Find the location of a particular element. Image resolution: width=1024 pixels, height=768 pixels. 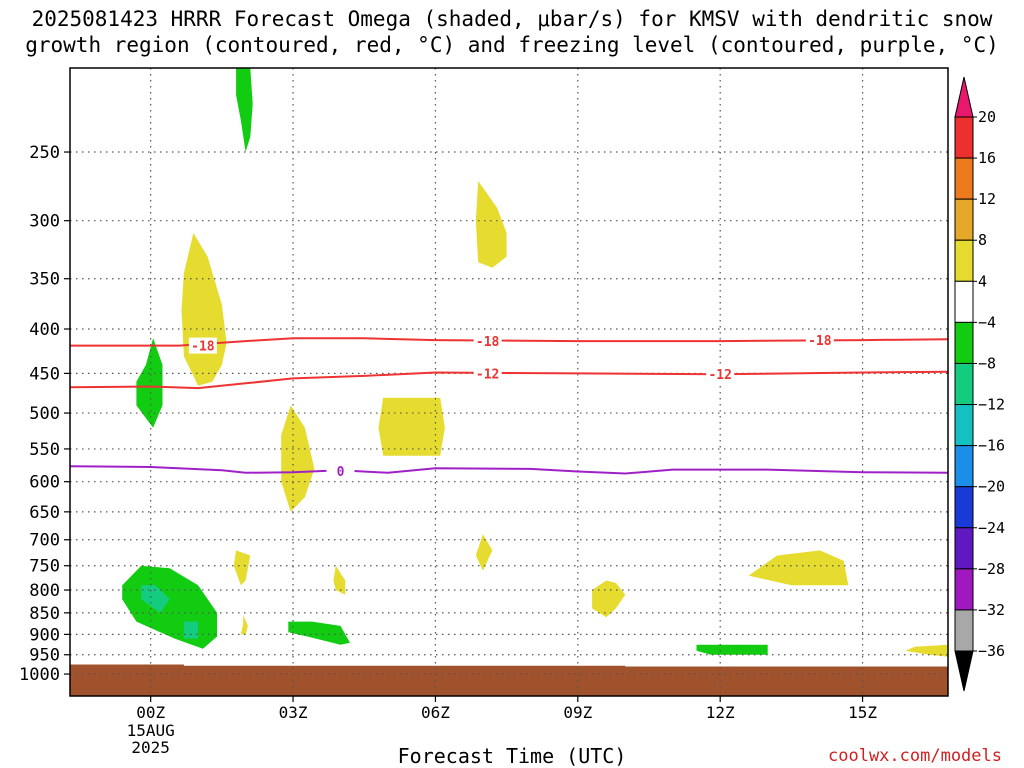

y-tick-label: 250 is located at coordinates (44, 153).